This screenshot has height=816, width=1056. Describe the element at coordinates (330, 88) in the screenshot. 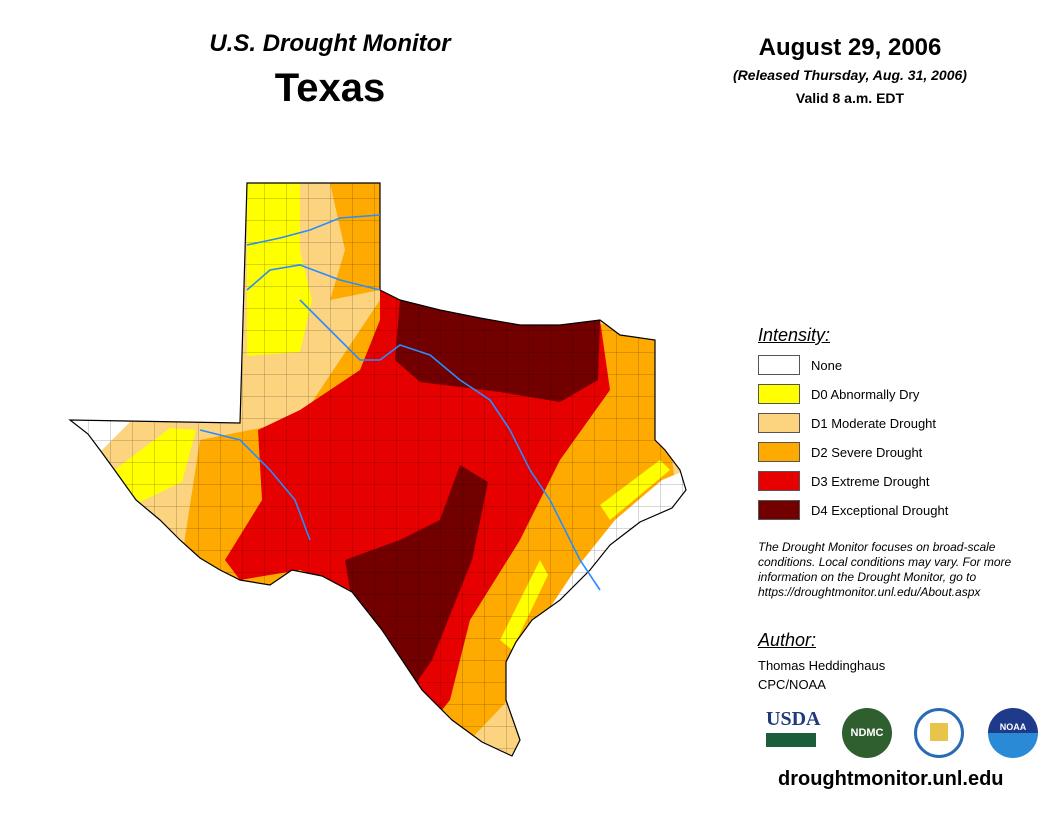

I see `state-name: Texas` at that location.